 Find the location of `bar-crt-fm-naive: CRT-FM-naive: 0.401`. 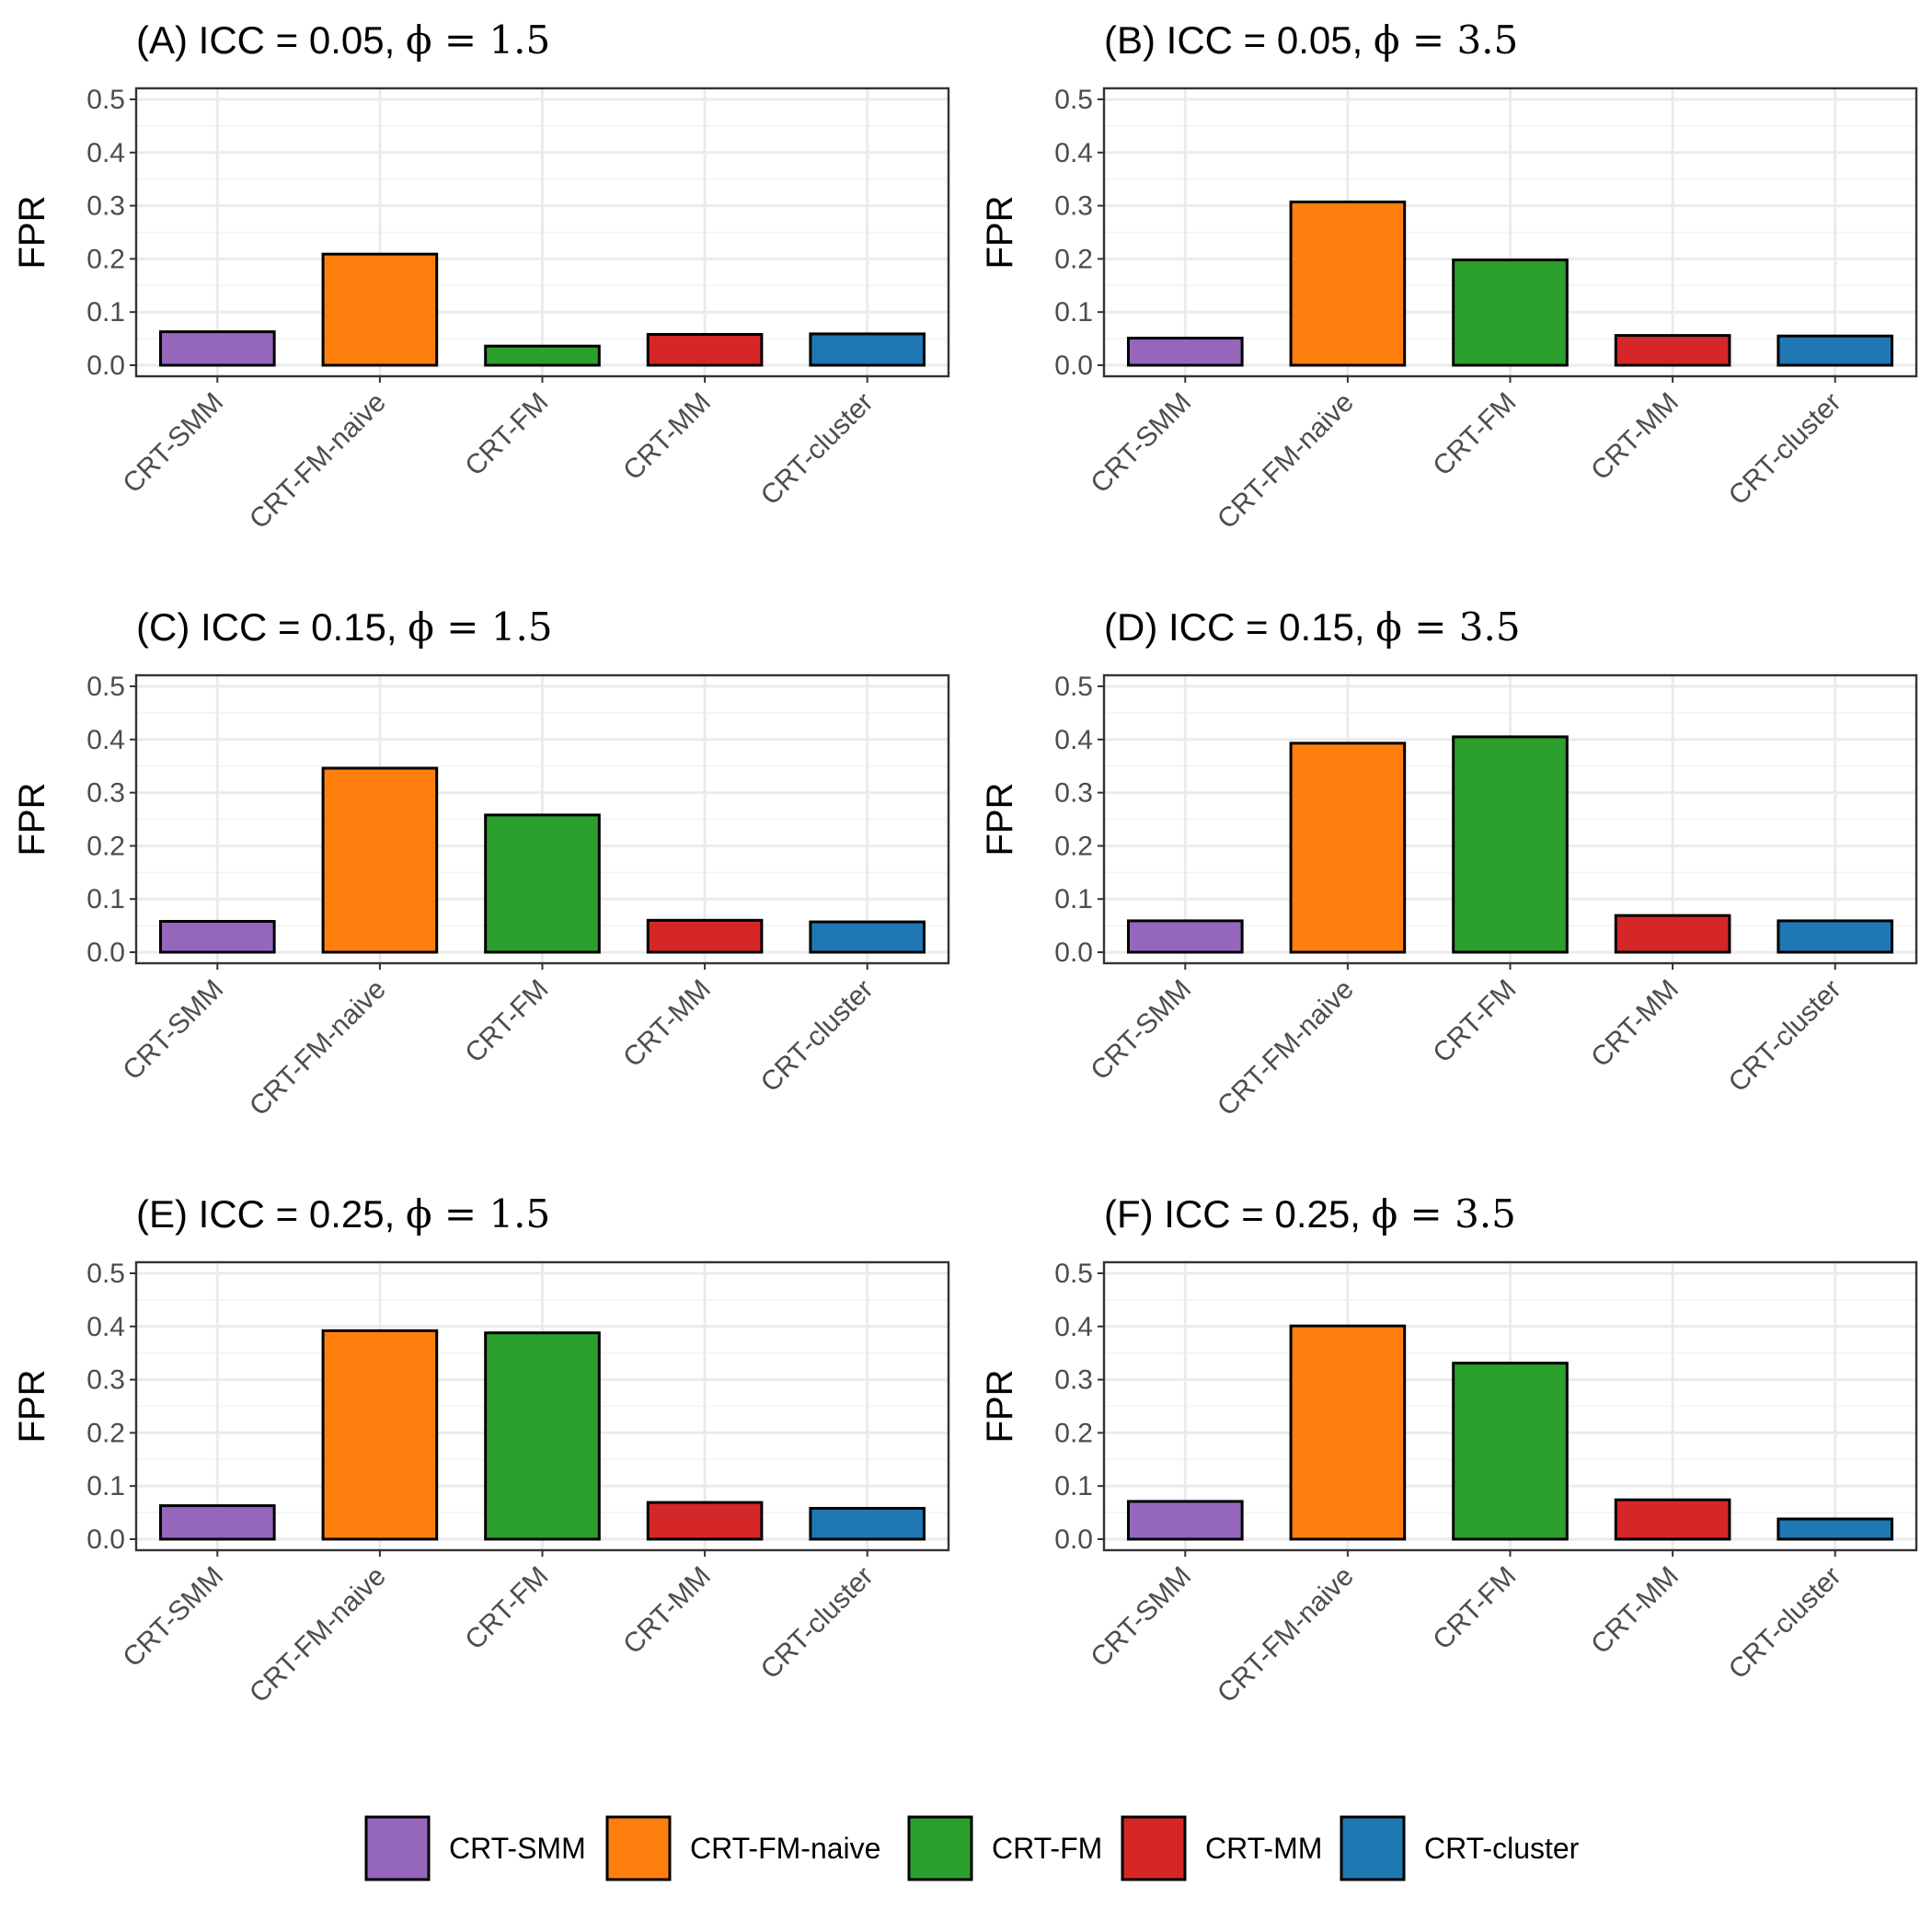

bar-crt-fm-naive: CRT-FM-naive: 0.401 is located at coordinates (1348, 1432).